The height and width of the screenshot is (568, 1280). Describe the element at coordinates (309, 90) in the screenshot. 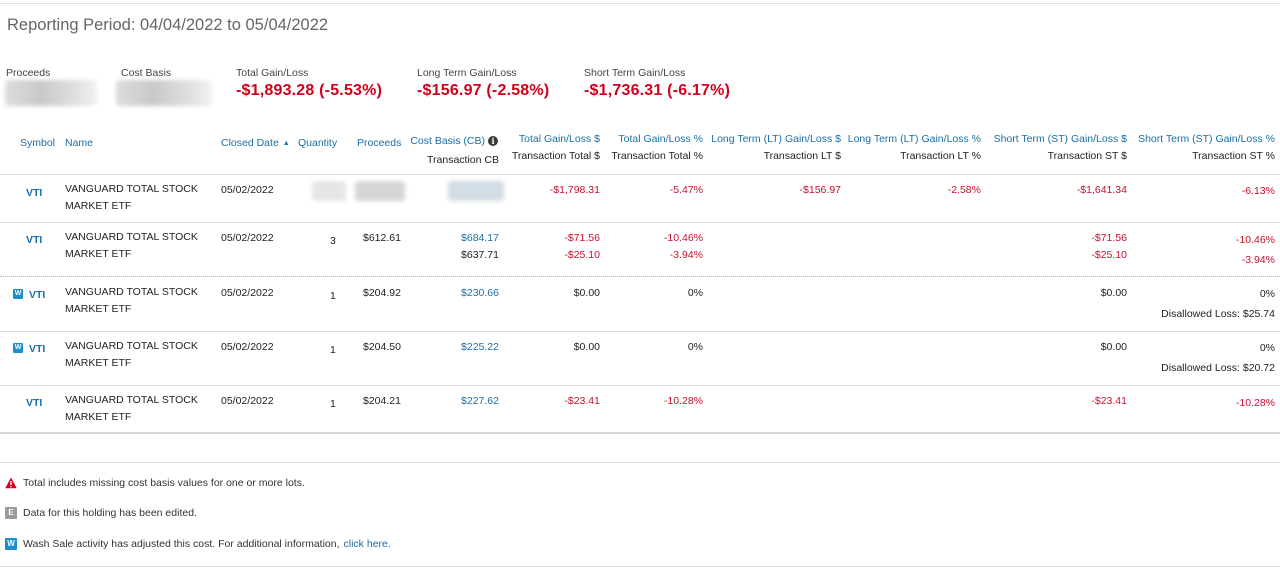

I see `summary-total-value: -$1,893.28 (-5.53%)` at that location.